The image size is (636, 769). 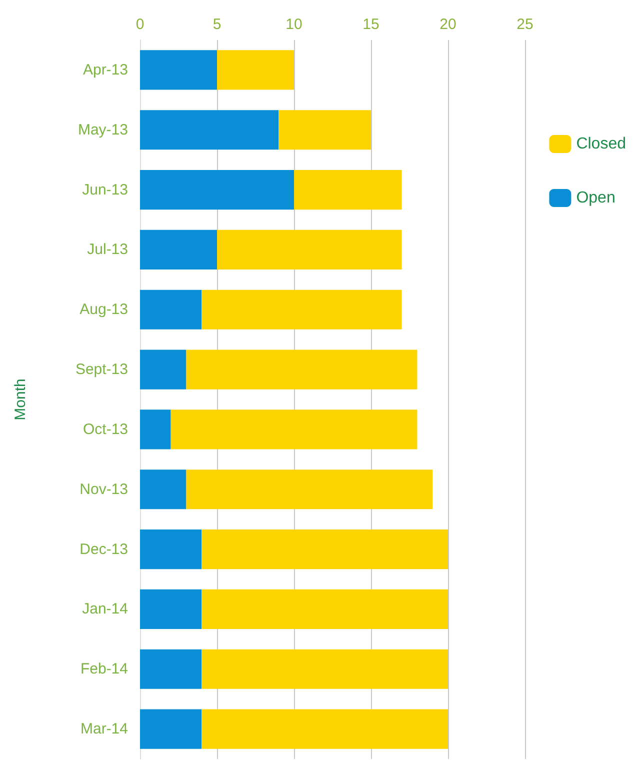 What do you see at coordinates (105, 69) in the screenshot?
I see `y-tick-label: Apr-13` at bounding box center [105, 69].